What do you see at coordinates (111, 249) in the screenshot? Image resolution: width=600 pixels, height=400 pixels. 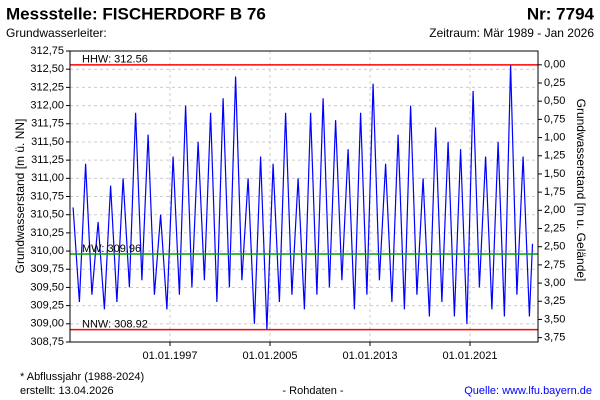 I see `reference-label: MW: 309.96` at bounding box center [111, 249].